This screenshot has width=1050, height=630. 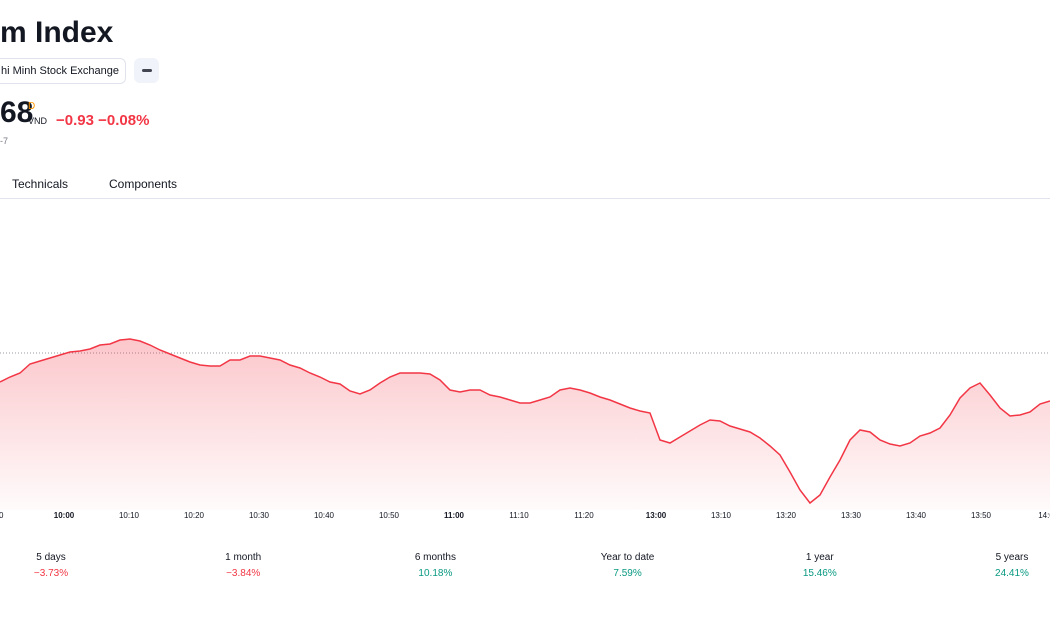 What do you see at coordinates (129, 515) in the screenshot?
I see `x-tick-label: 10:10` at bounding box center [129, 515].